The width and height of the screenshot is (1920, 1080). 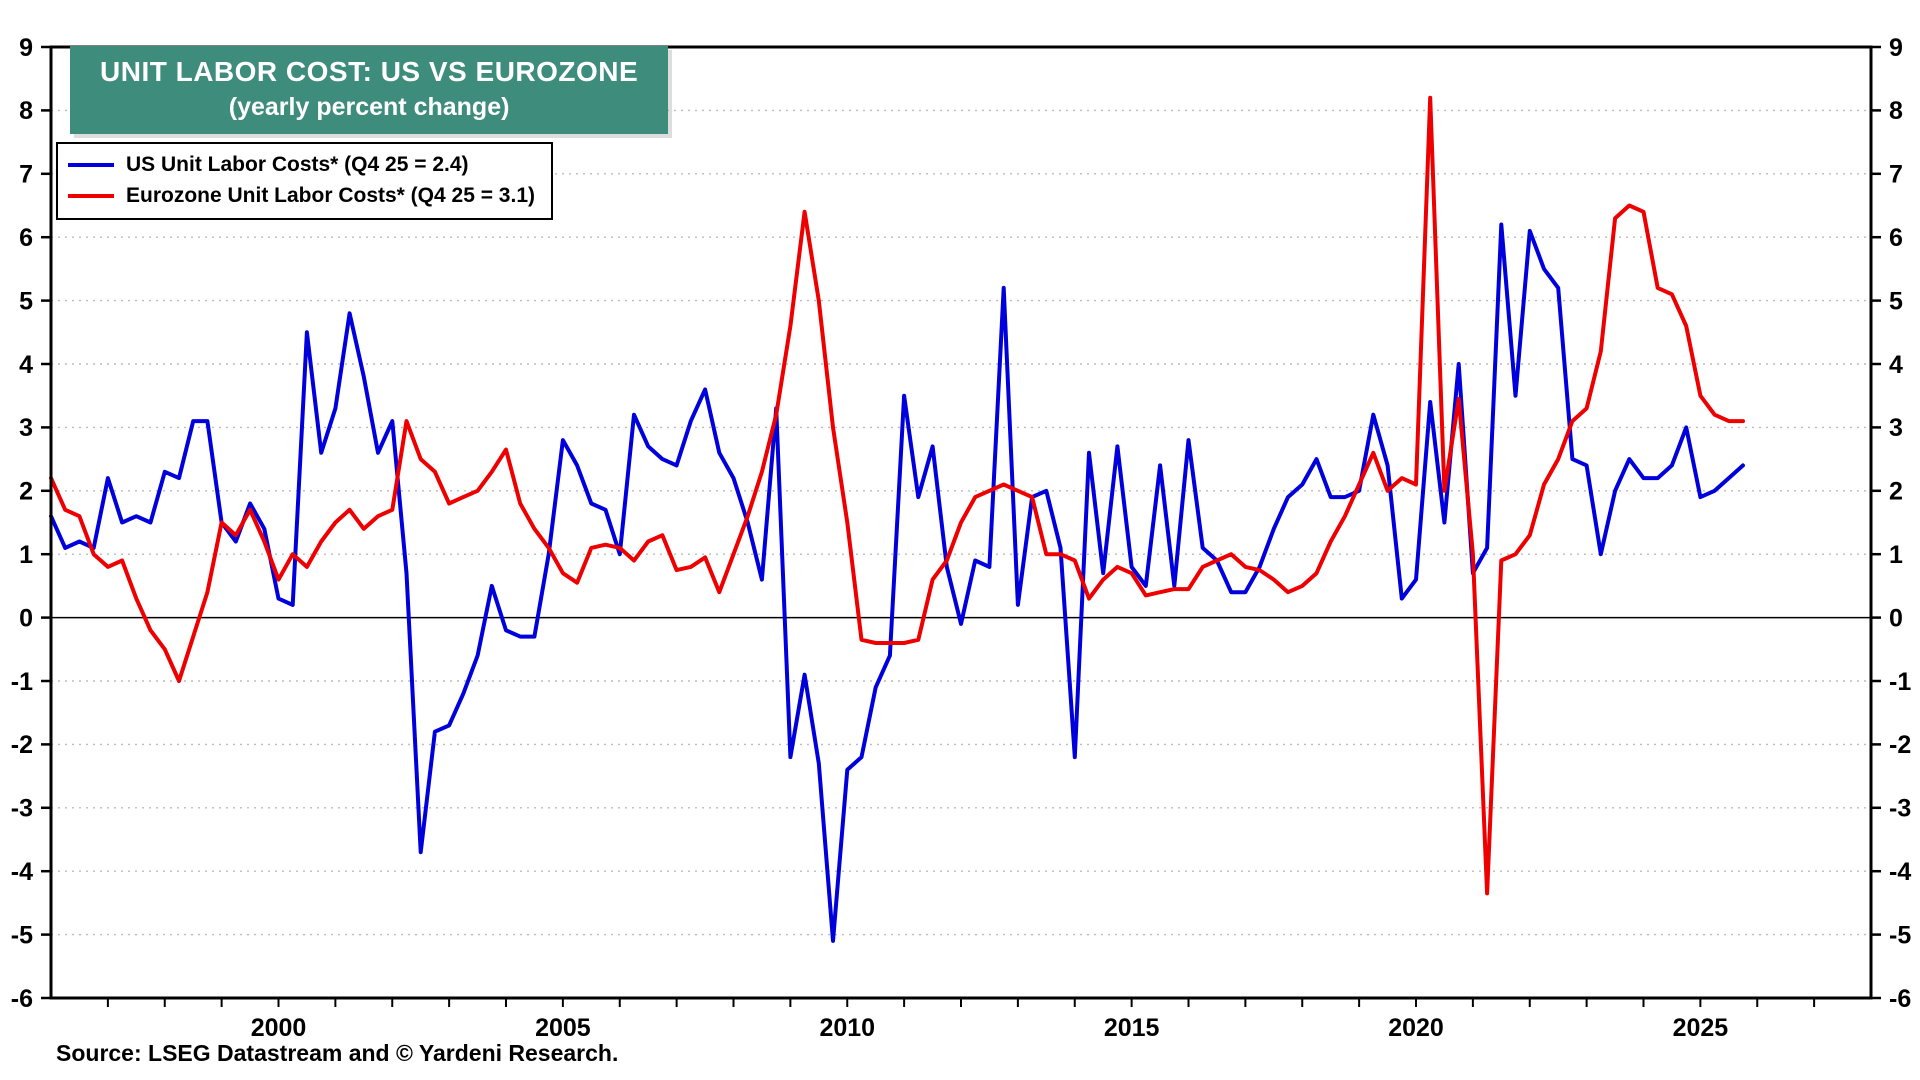 I want to click on legend-item-eurozone: Eurozone Unit Labor Costs* (Q4 25 = 3.1), so click(x=301, y=195).